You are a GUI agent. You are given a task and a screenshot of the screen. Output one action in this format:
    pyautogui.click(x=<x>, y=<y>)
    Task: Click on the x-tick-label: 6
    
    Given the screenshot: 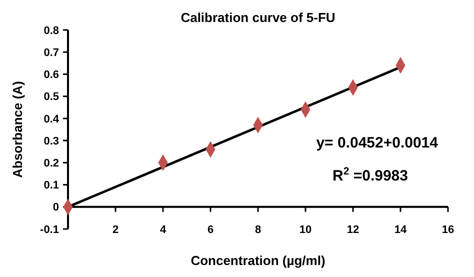 What is the action you would take?
    pyautogui.click(x=210, y=230)
    